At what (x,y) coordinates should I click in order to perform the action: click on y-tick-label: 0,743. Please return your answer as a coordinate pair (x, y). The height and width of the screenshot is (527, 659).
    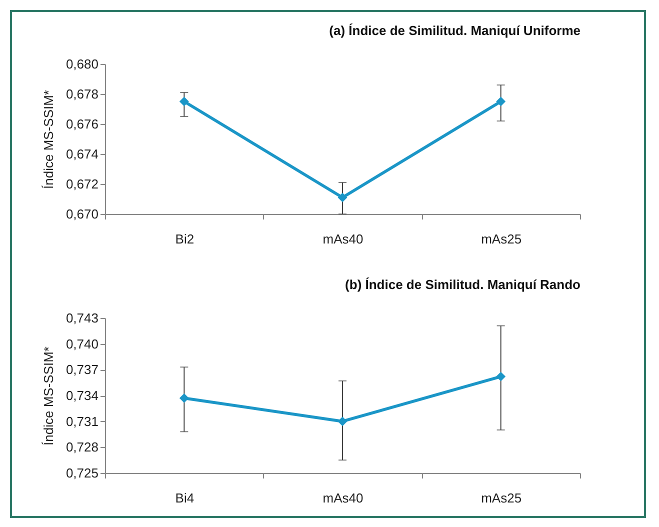
    Looking at the image, I should click on (82, 318).